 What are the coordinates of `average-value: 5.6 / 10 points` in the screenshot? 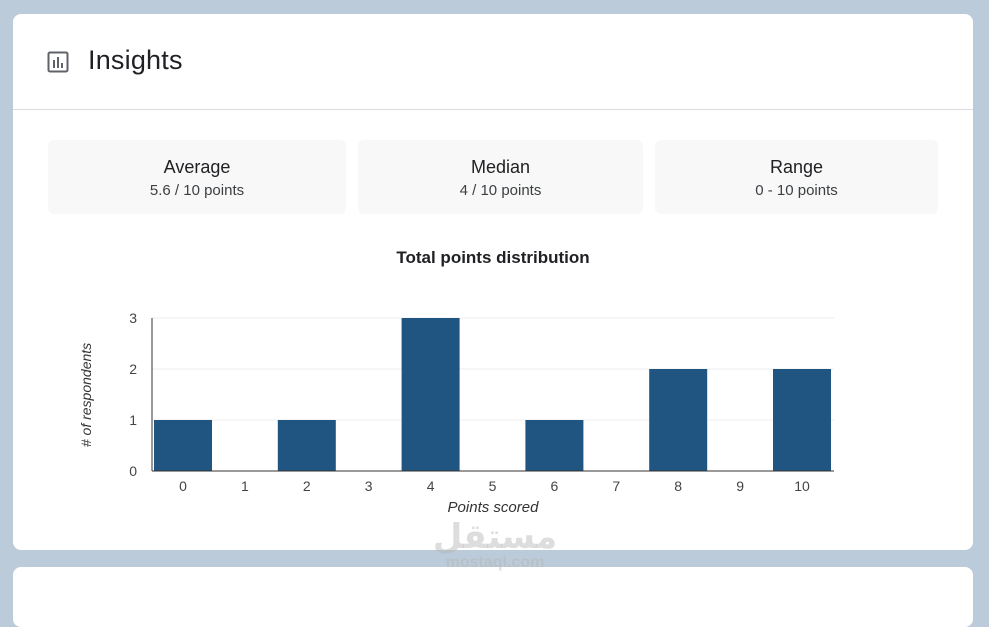 It's located at (197, 190).